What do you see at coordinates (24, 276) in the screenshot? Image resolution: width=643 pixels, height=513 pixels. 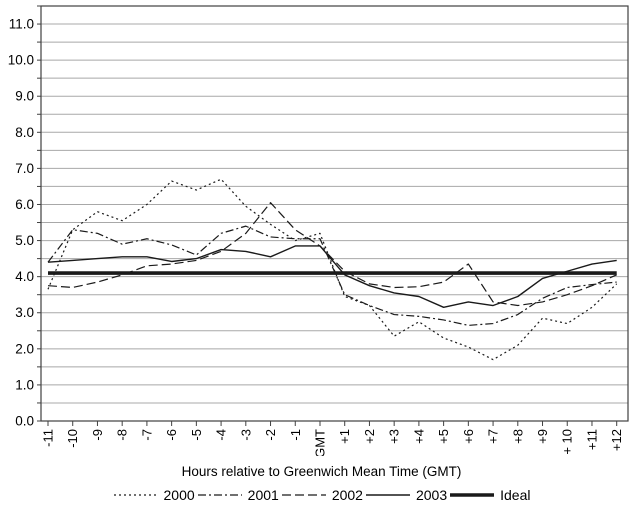 I see `y-axis-tick-label: 4.0` at bounding box center [24, 276].